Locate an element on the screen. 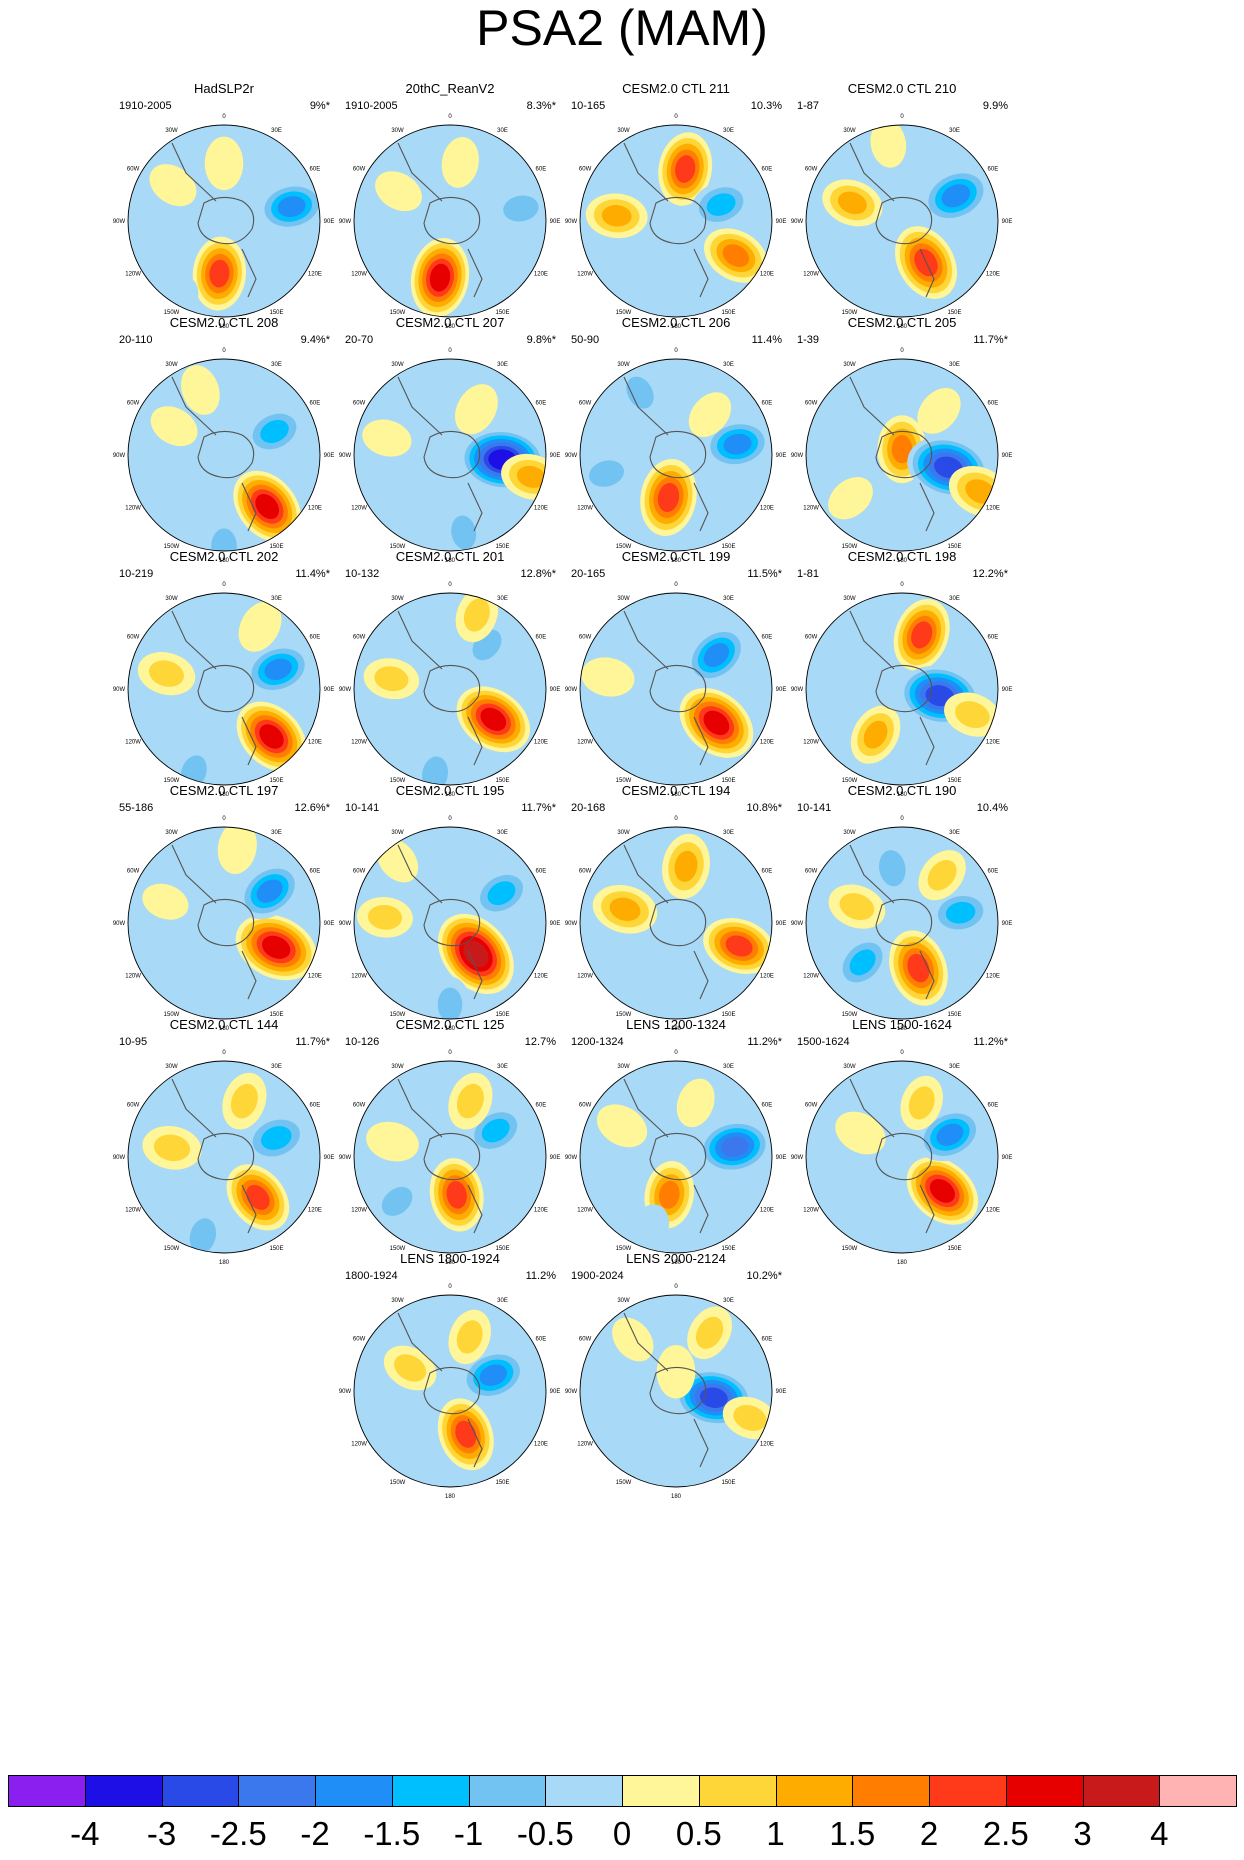  colorbar-tick-label: 4 is located at coordinates (1159, 1833).